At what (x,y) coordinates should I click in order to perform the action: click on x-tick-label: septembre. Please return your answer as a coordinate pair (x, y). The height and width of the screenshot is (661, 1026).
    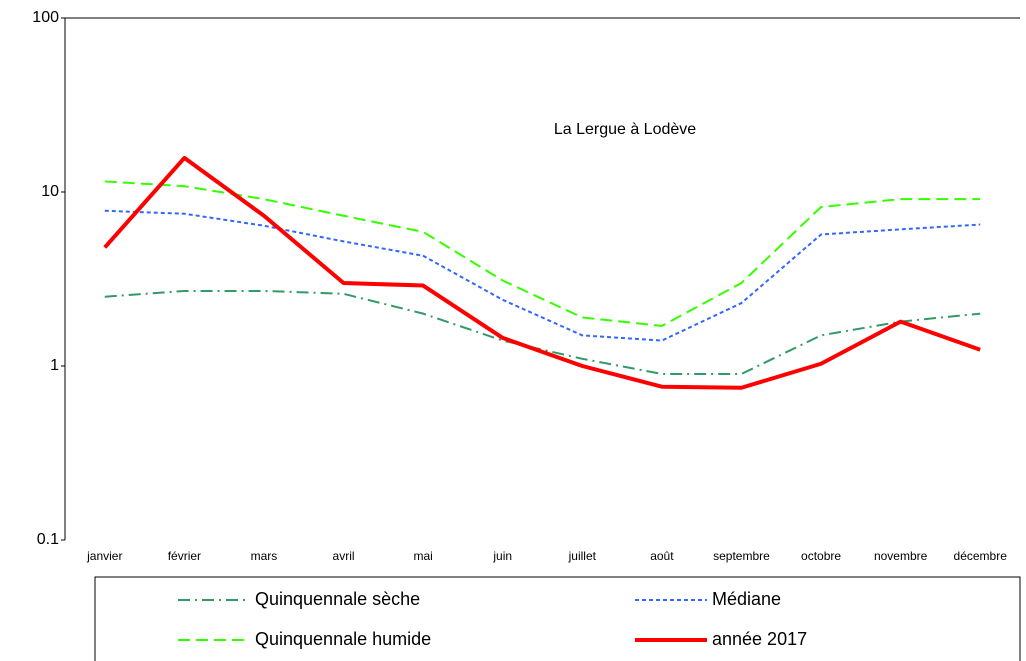
    Looking at the image, I should click on (741, 556).